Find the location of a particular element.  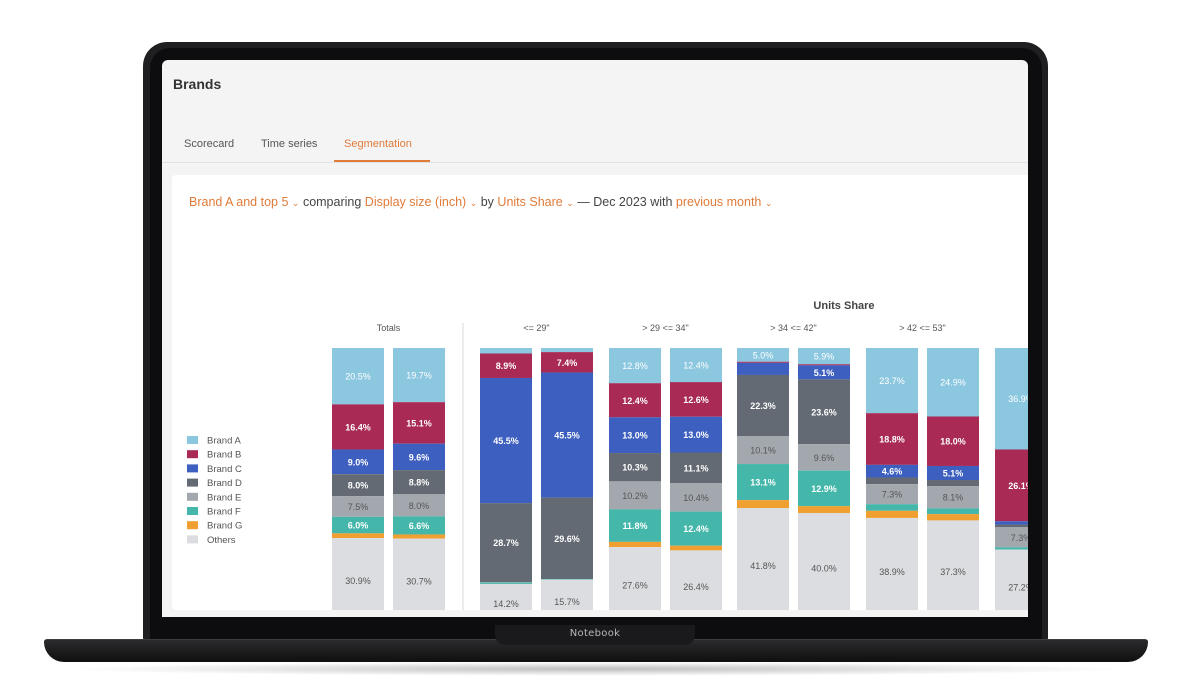

tab-segmentation: Segmentation is located at coordinates (378, 144).